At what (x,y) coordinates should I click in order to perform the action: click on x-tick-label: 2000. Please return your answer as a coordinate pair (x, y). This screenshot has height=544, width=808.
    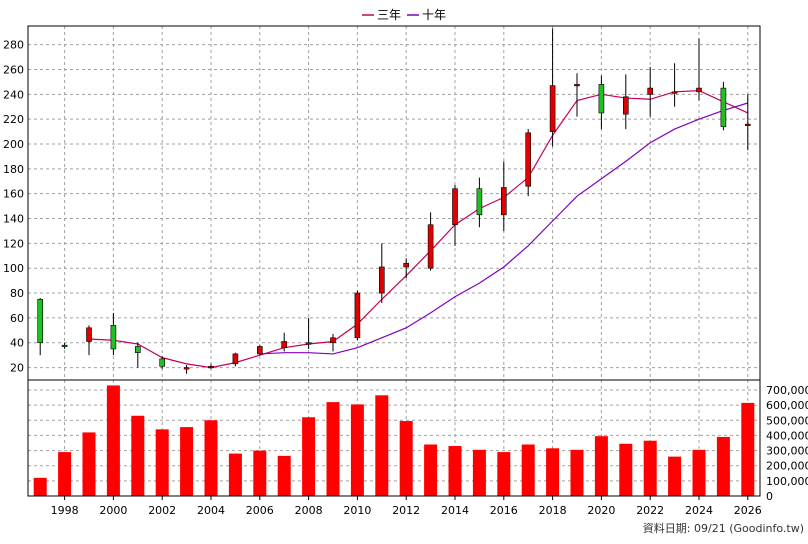
    Looking at the image, I should click on (113, 510).